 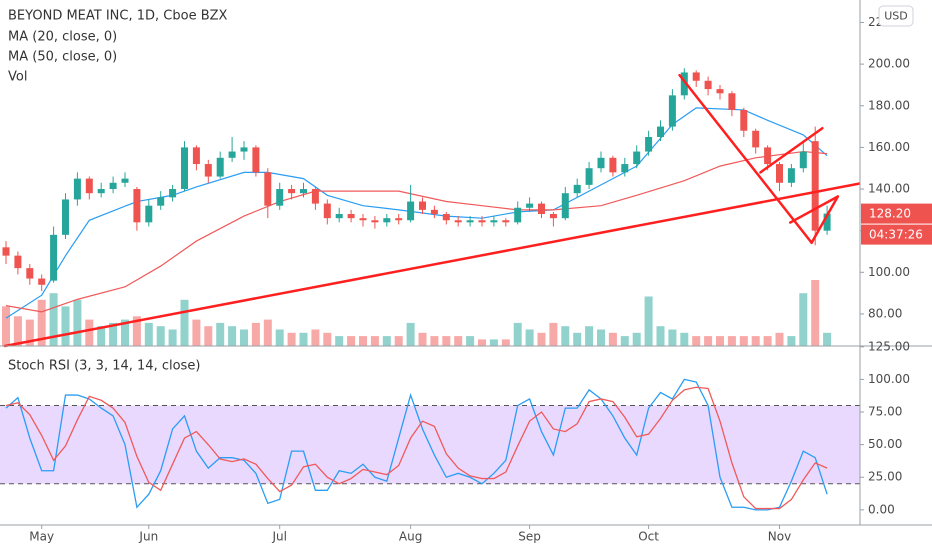 What do you see at coordinates (889, 64) in the screenshot?
I see `y-tick-label: 200.00` at bounding box center [889, 64].